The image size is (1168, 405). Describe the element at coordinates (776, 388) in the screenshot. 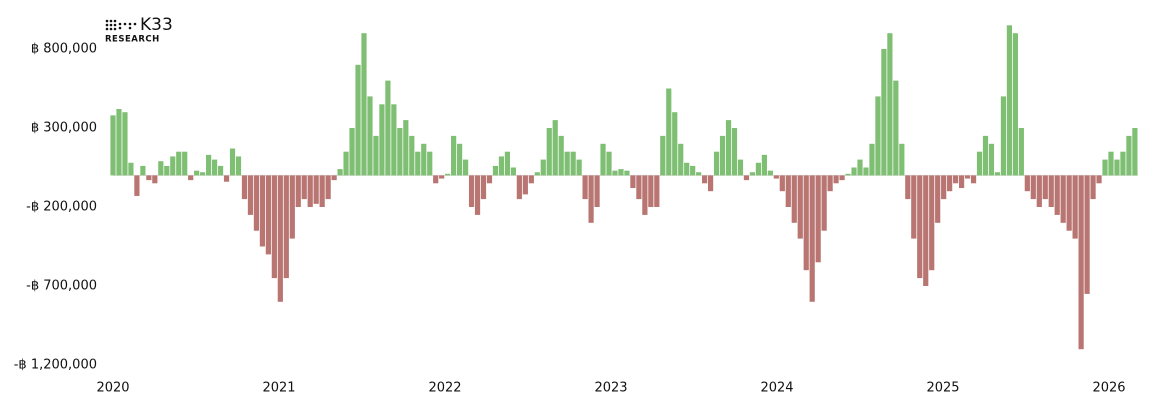

I see `x-tick-label: 2024` at that location.